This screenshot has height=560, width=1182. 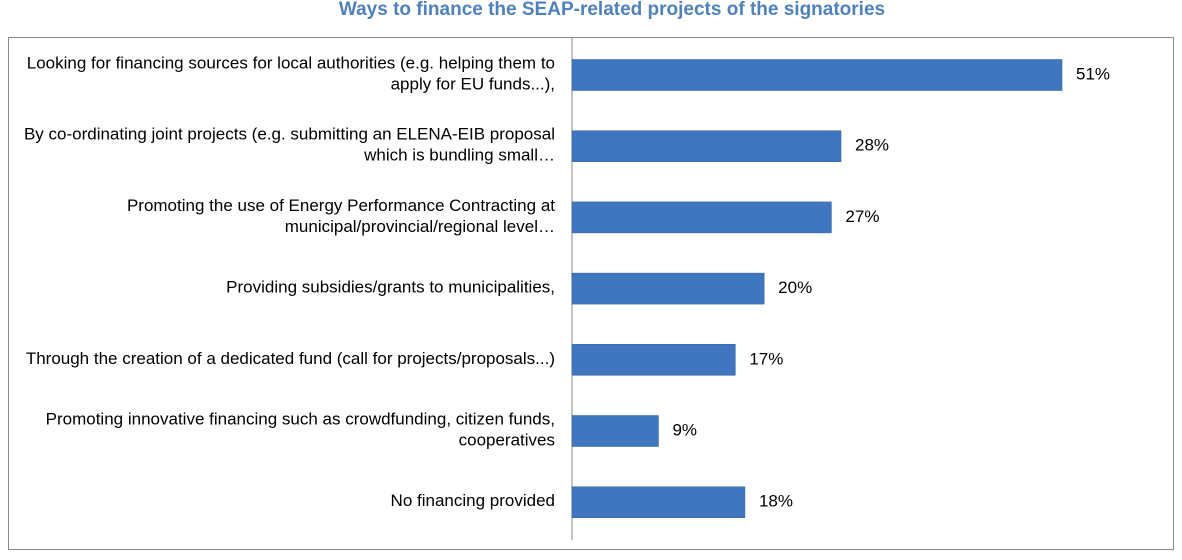 I want to click on category-label: No financing provided, so click(x=473, y=501).